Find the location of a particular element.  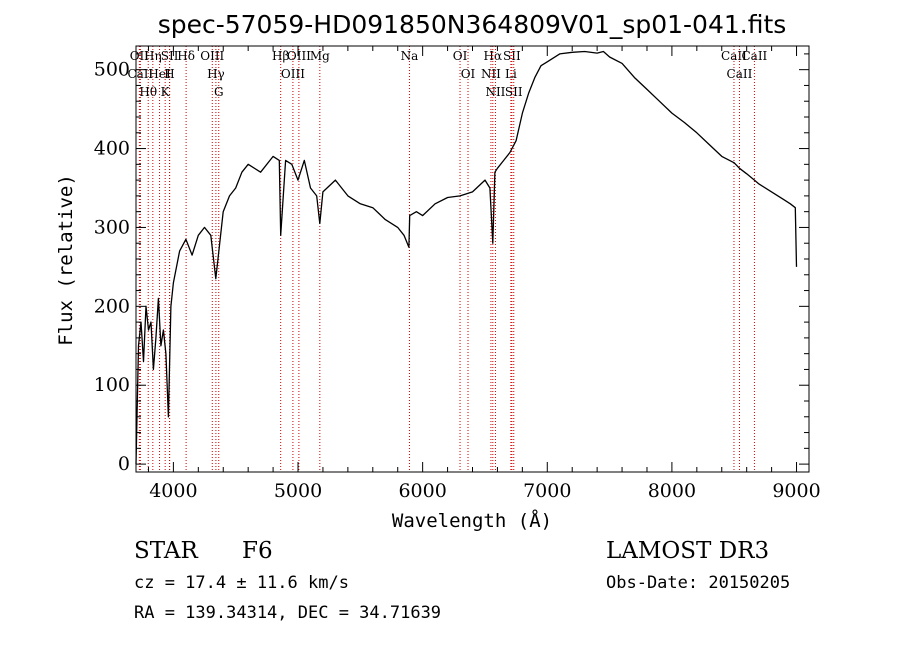

spectral-line-label: K is located at coordinates (166, 92).